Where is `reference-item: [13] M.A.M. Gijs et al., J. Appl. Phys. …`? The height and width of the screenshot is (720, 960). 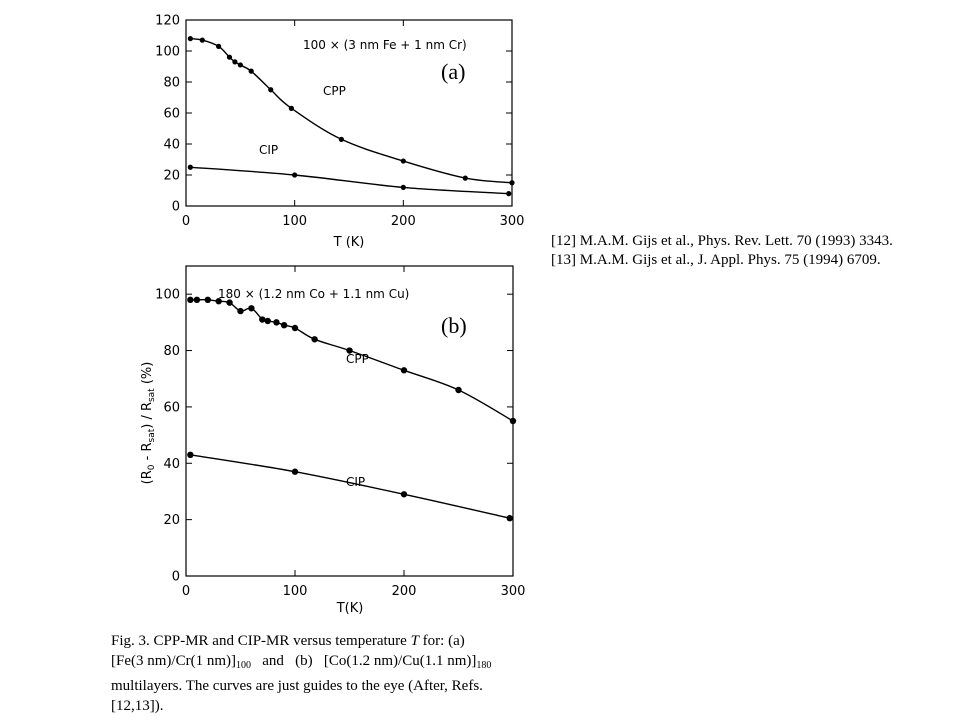
reference-item: [13] M.A.M. Gijs et al., J. Appl. Phys. … is located at coordinates (716, 260).